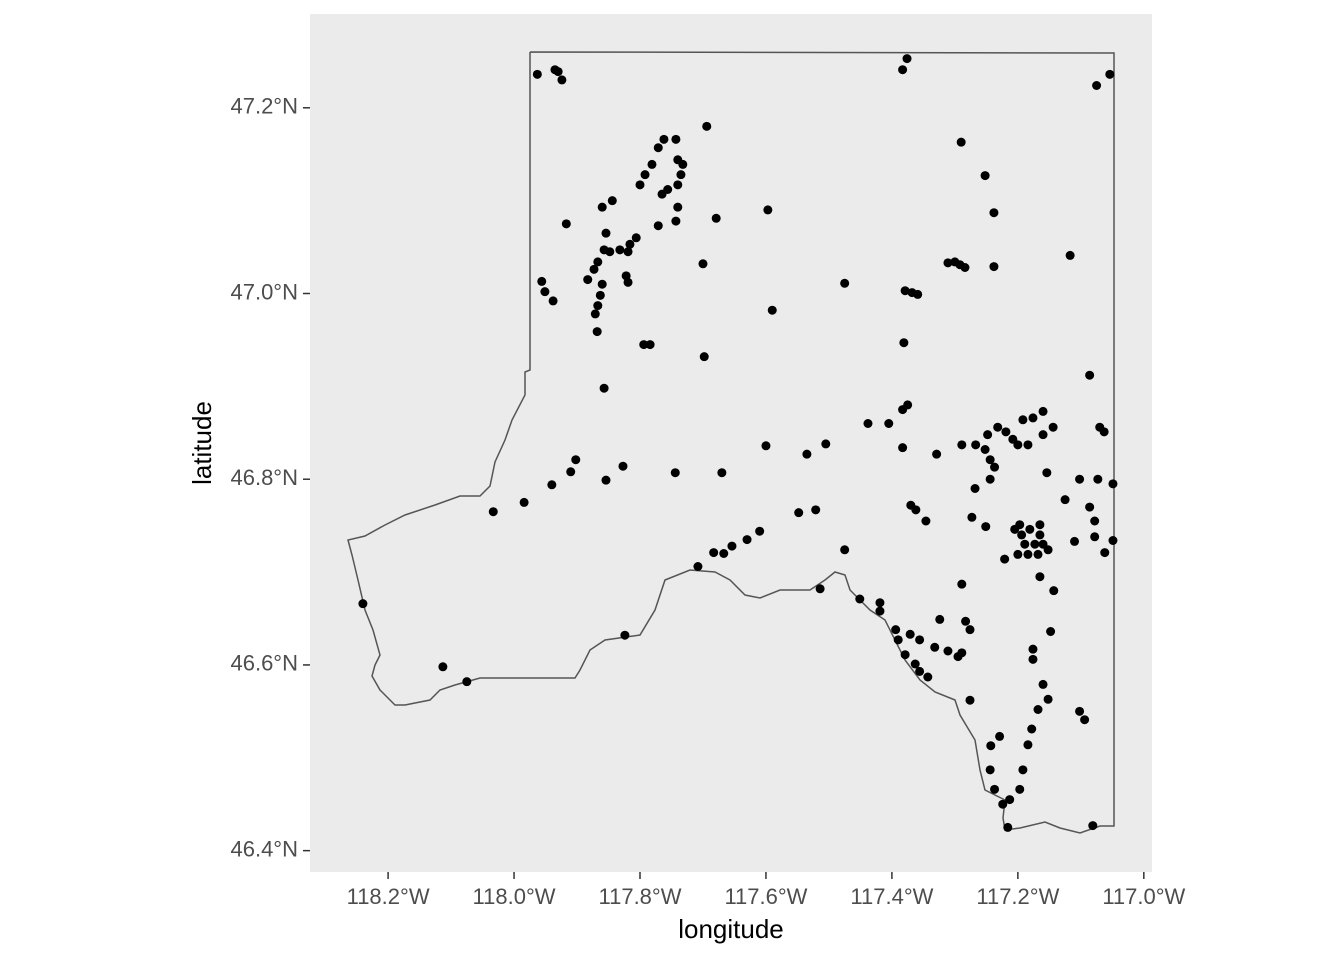 The image size is (1344, 960). I want to click on x-tick-label: 118.2°W, so click(388, 896).